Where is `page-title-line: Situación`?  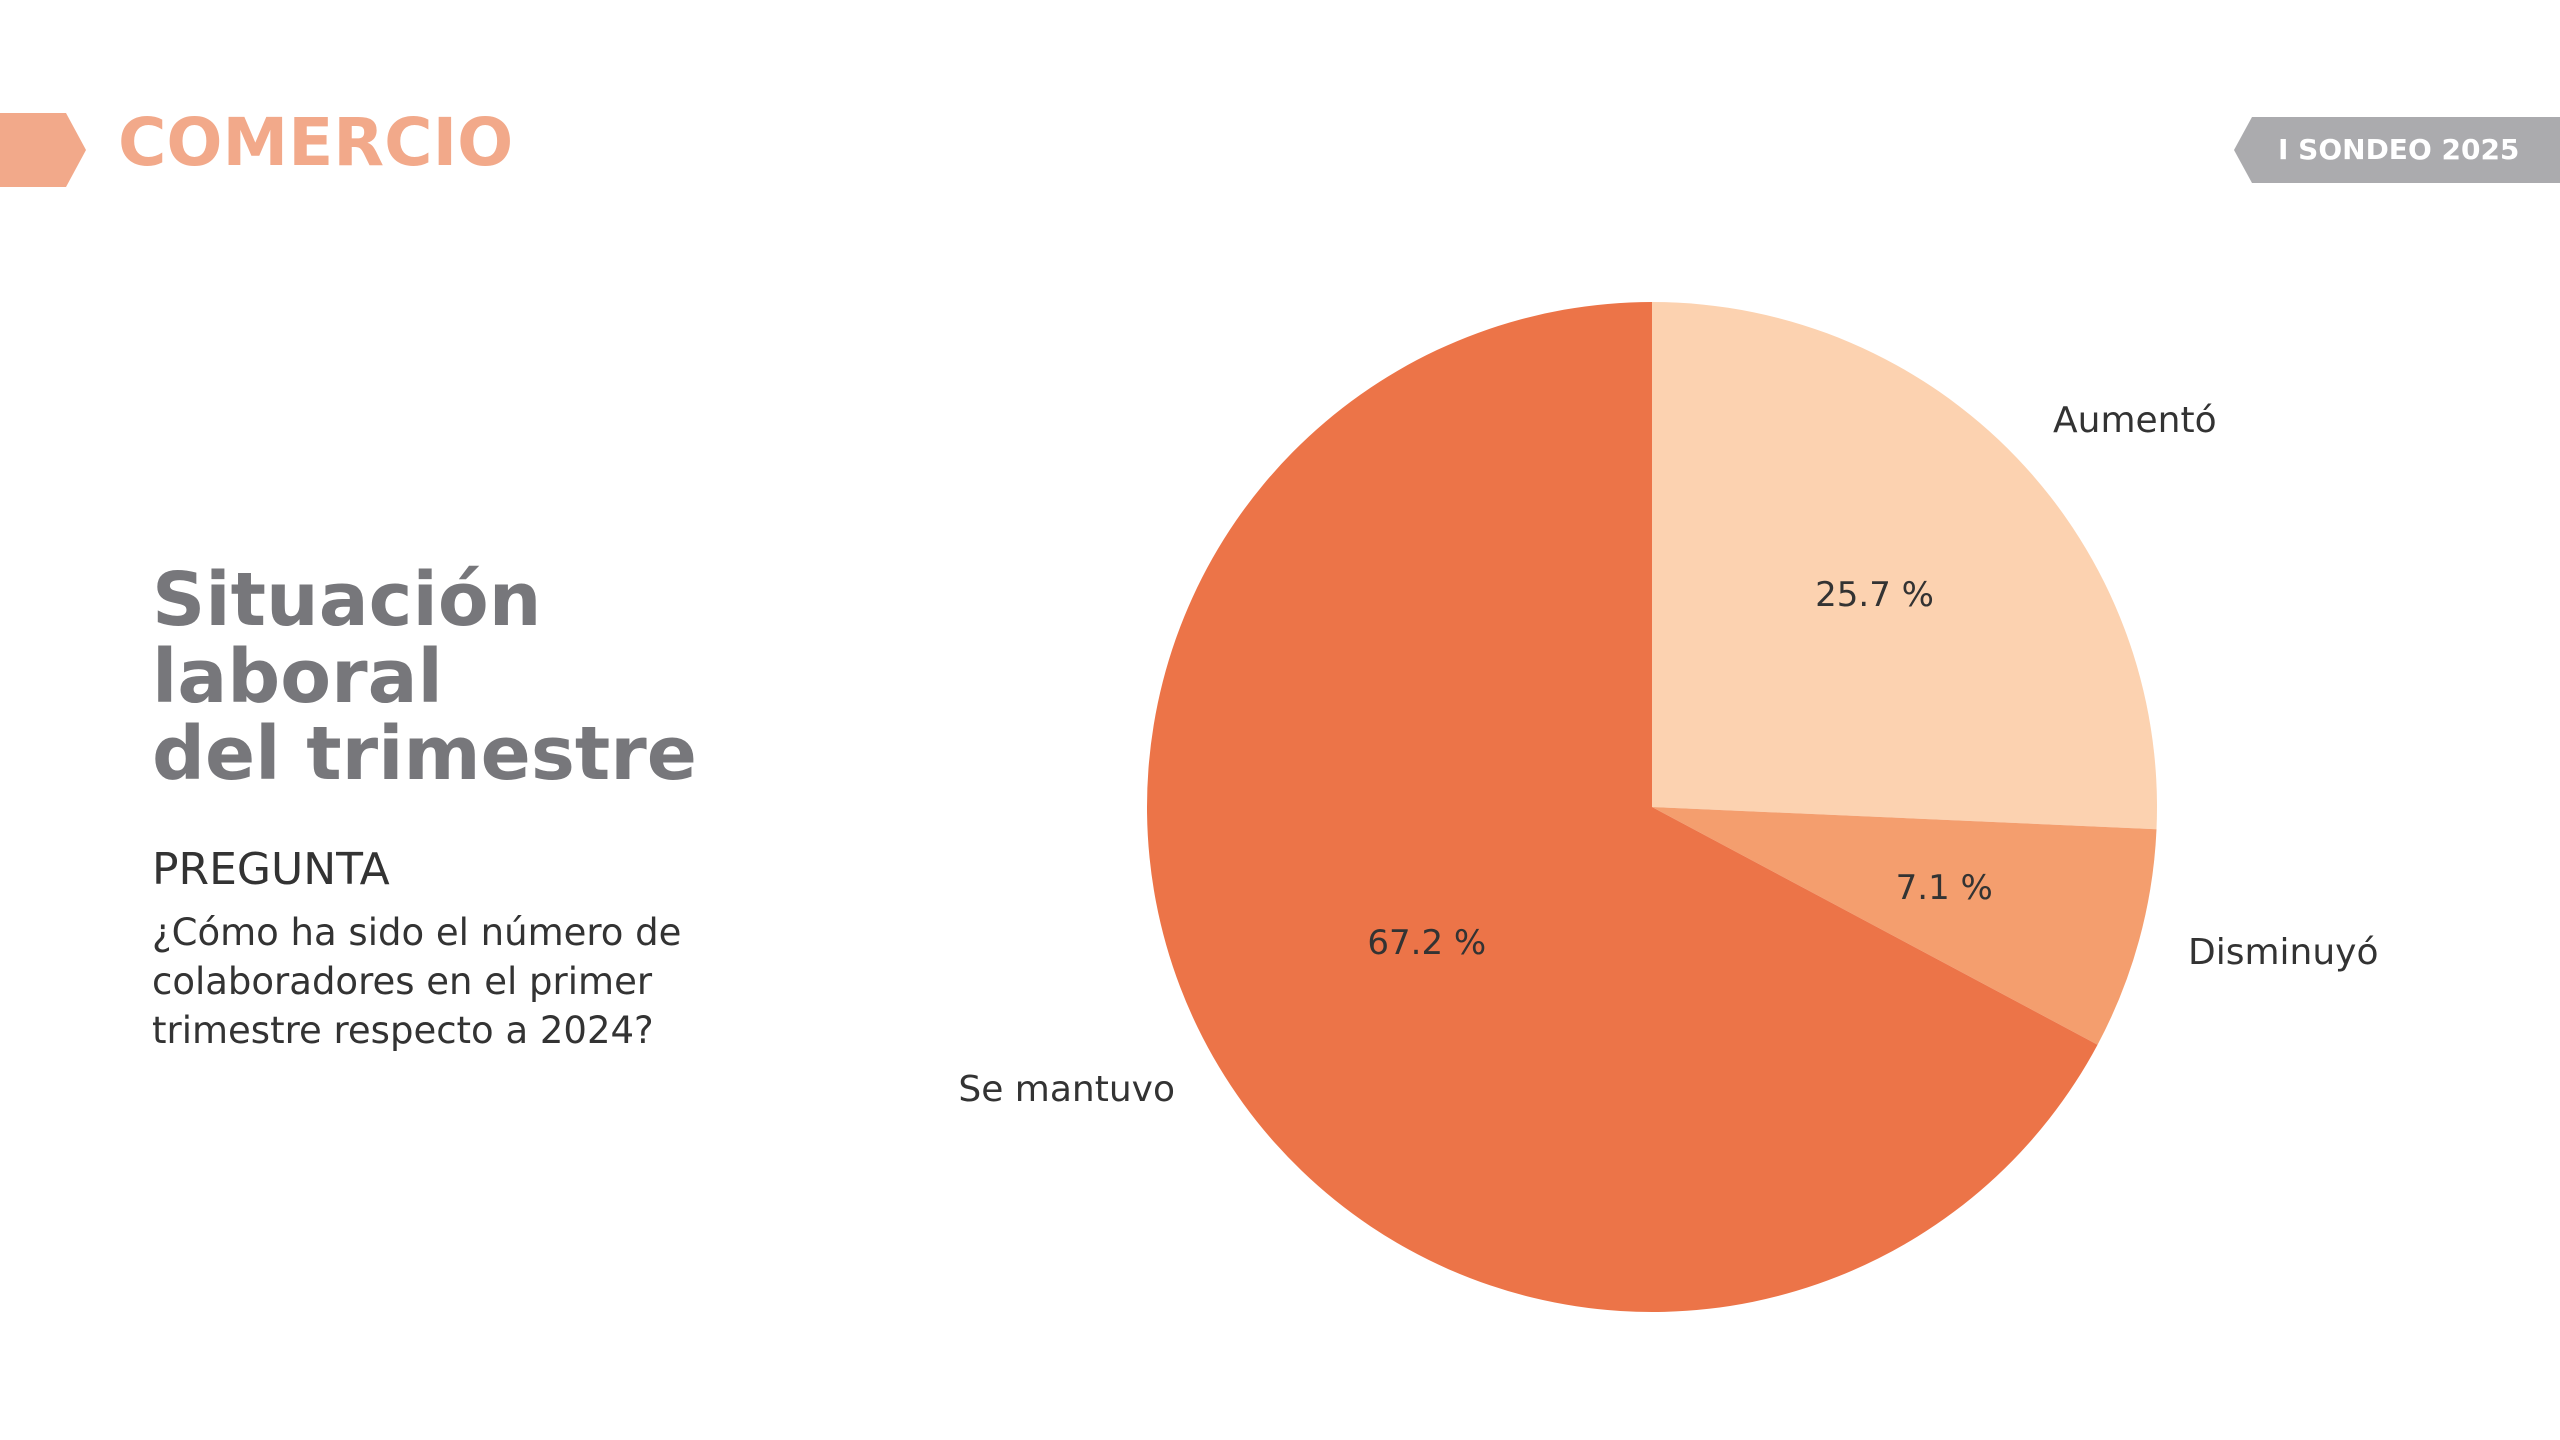 page-title-line: Situación is located at coordinates (347, 600).